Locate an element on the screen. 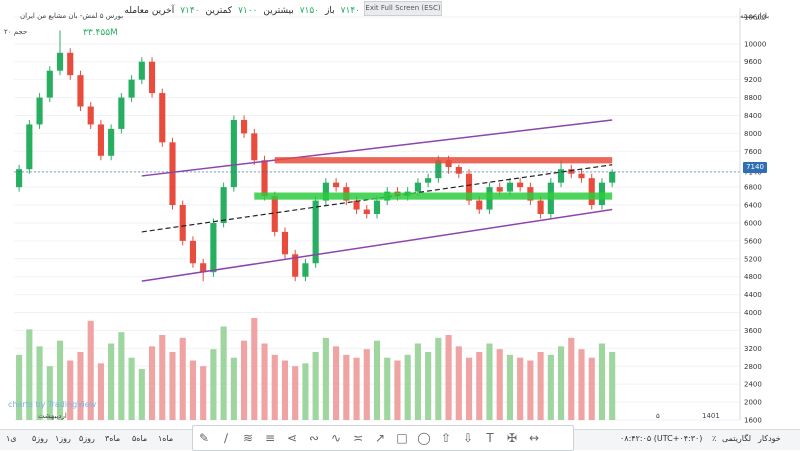 The width and height of the screenshot is (800, 451). channel-icon: ≋ is located at coordinates (248, 438).